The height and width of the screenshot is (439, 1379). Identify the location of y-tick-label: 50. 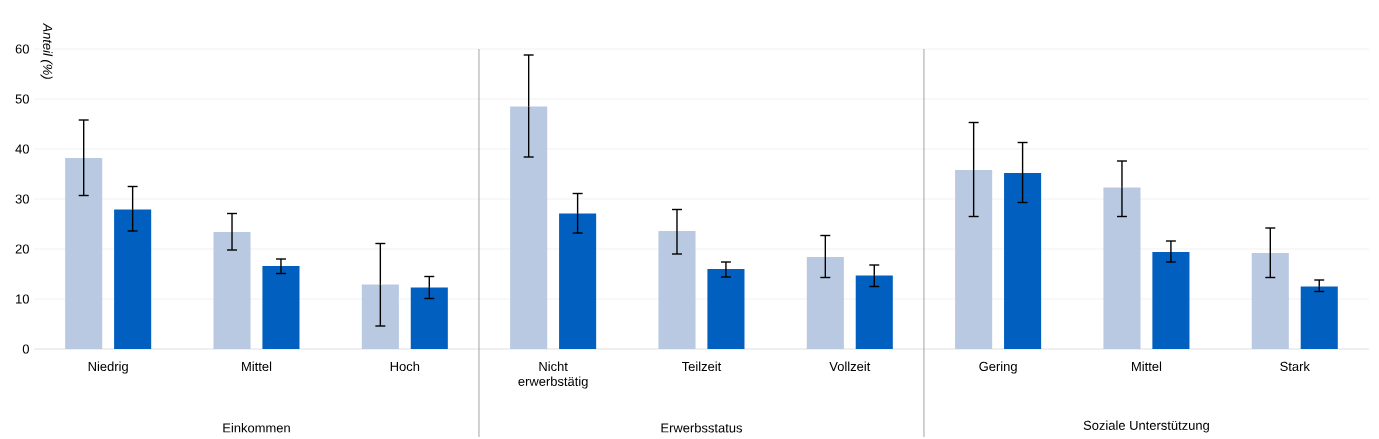
(22, 99).